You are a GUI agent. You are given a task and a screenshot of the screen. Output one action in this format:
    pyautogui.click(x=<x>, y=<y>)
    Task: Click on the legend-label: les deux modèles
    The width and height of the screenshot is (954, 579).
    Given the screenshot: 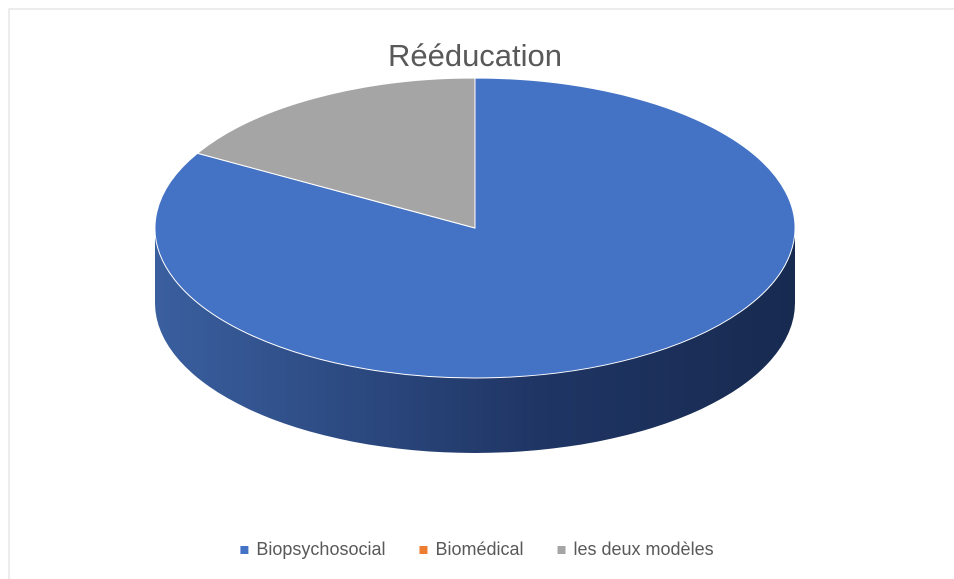 What is the action you would take?
    pyautogui.click(x=644, y=549)
    